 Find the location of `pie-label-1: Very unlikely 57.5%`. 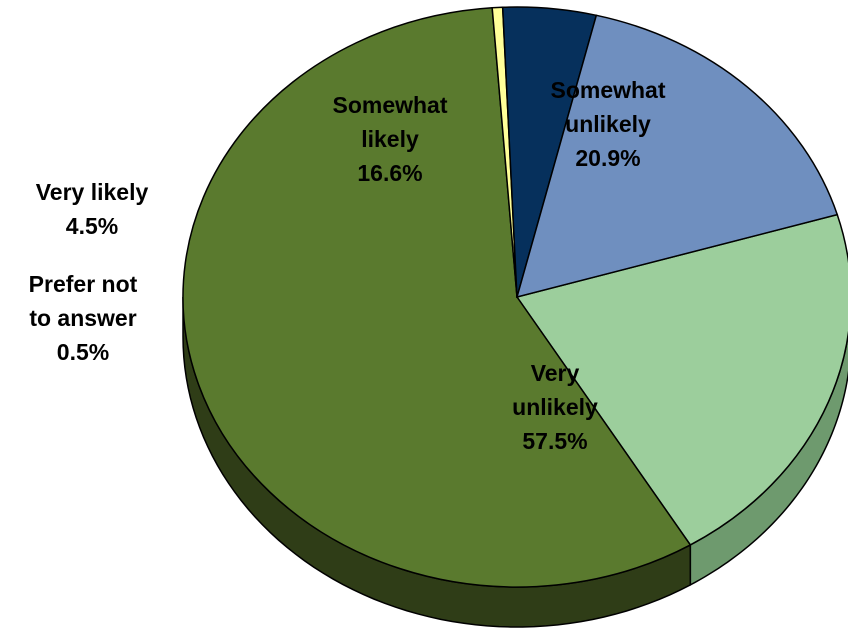

pie-label-1: Very unlikely 57.5% is located at coordinates (555, 407).